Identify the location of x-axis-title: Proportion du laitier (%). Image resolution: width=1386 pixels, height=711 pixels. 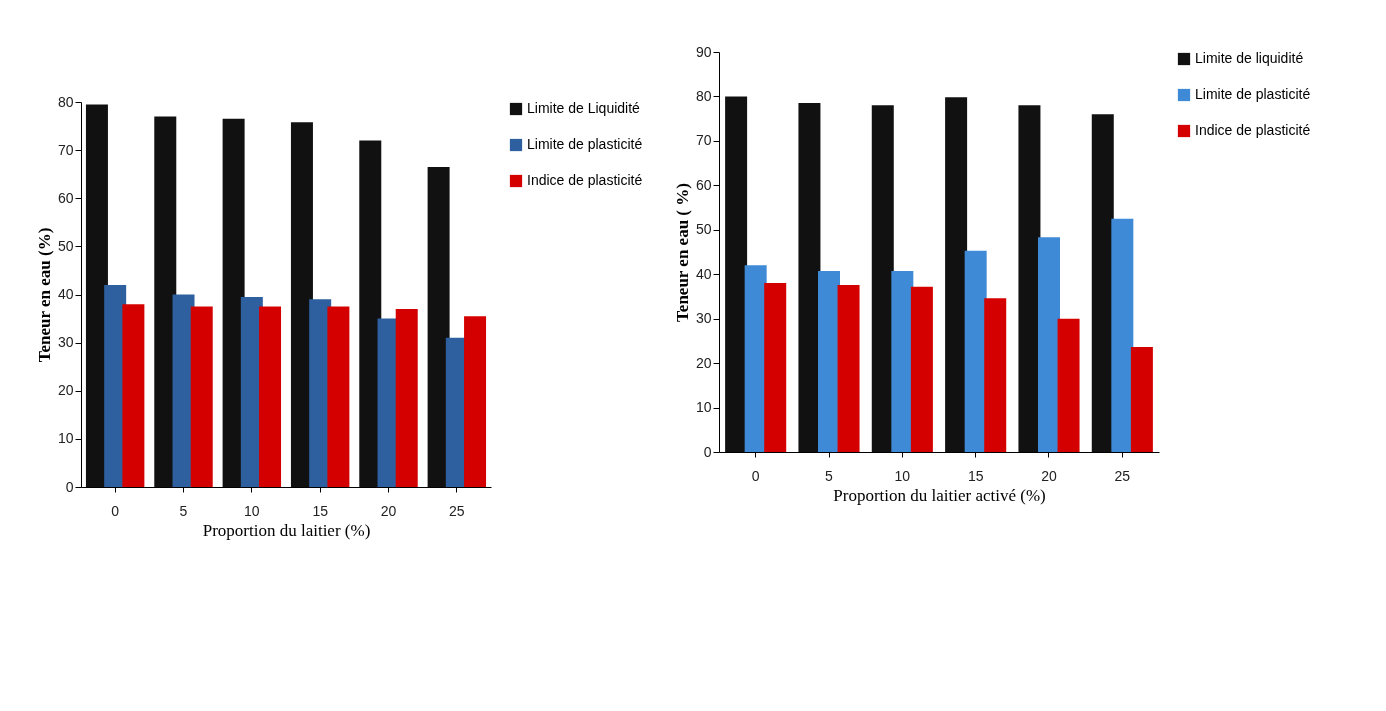
(286, 530).